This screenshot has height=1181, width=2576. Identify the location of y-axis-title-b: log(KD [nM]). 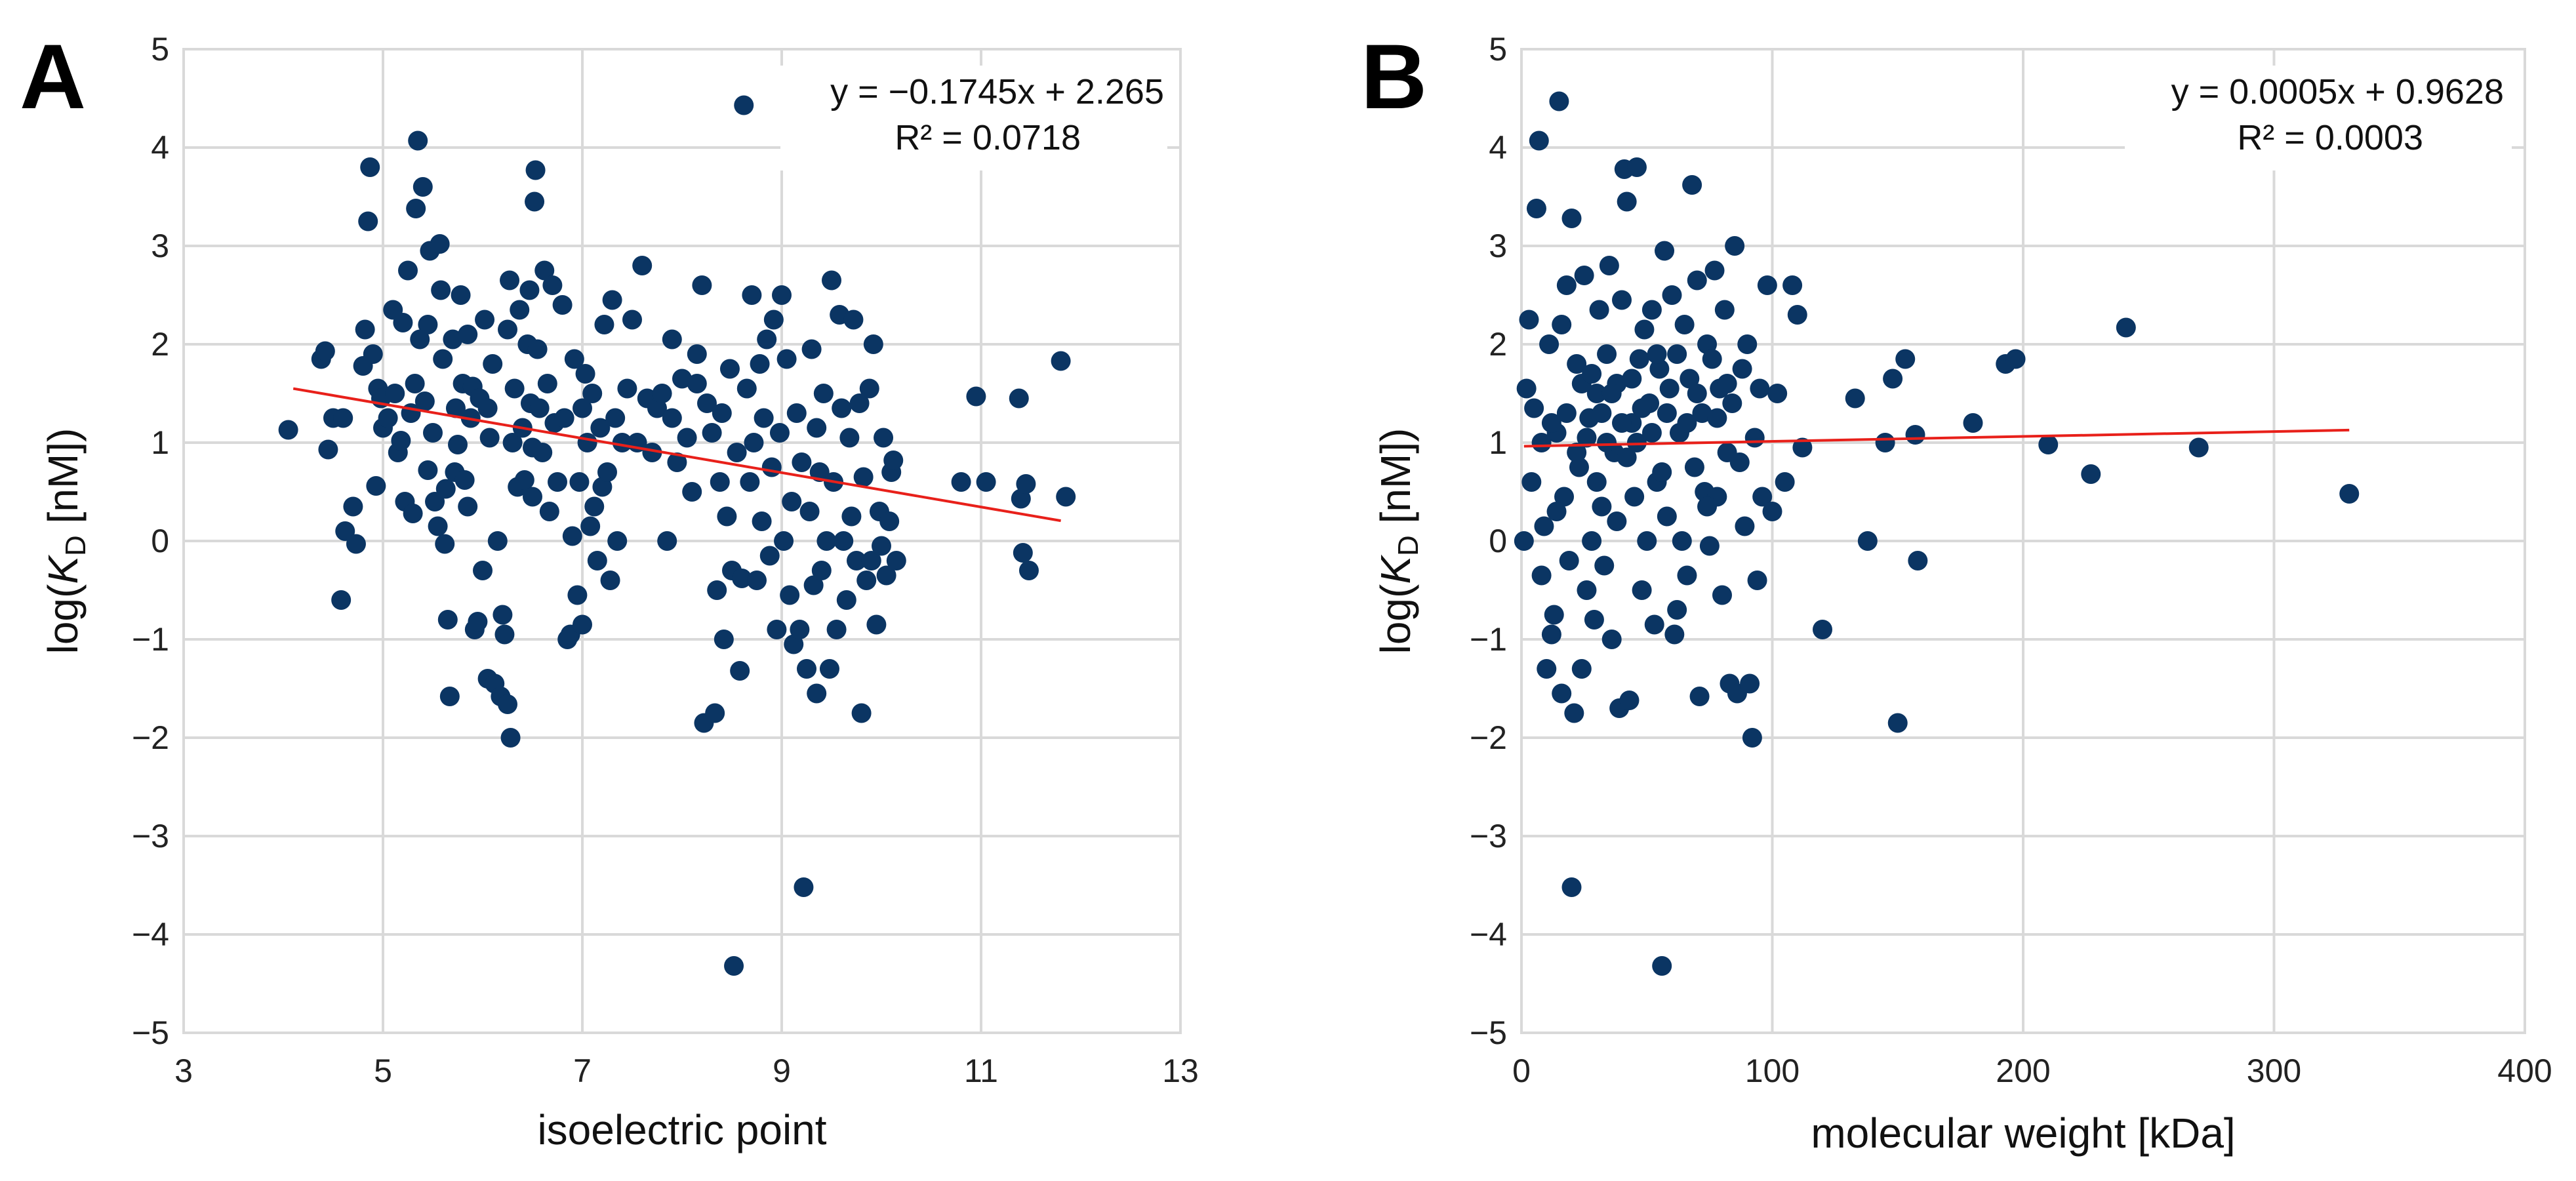
(1398, 541).